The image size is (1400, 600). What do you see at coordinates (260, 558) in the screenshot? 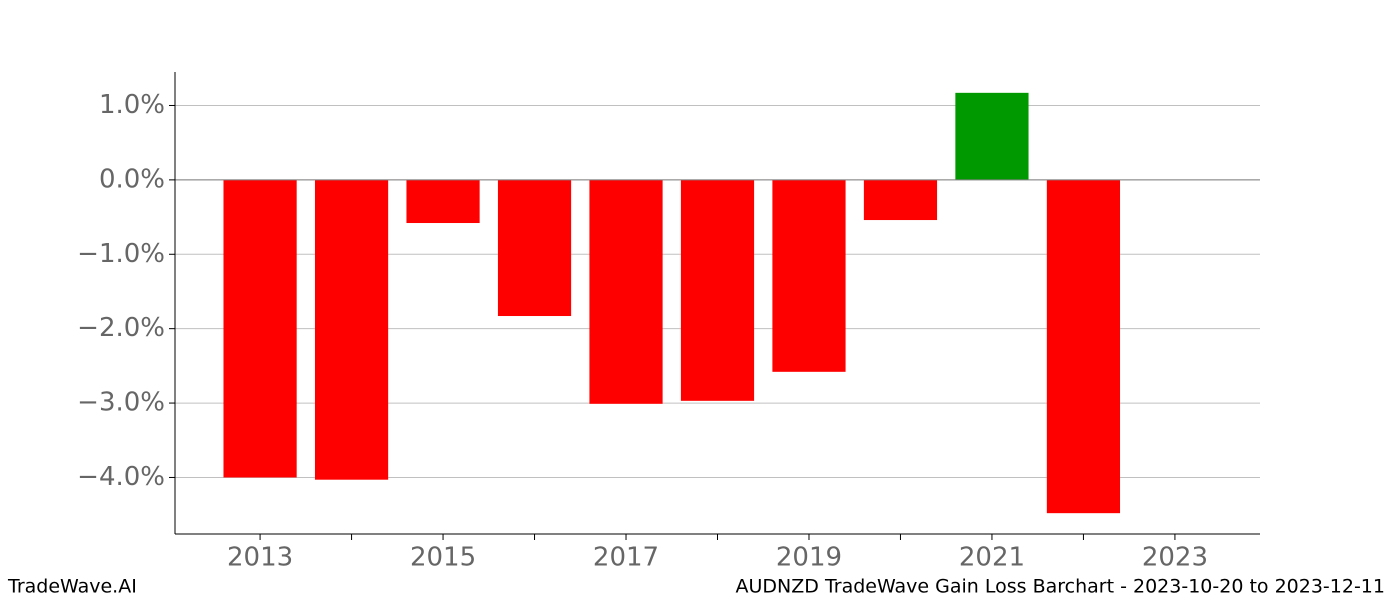
I see `x-tick-label: 2013` at bounding box center [260, 558].